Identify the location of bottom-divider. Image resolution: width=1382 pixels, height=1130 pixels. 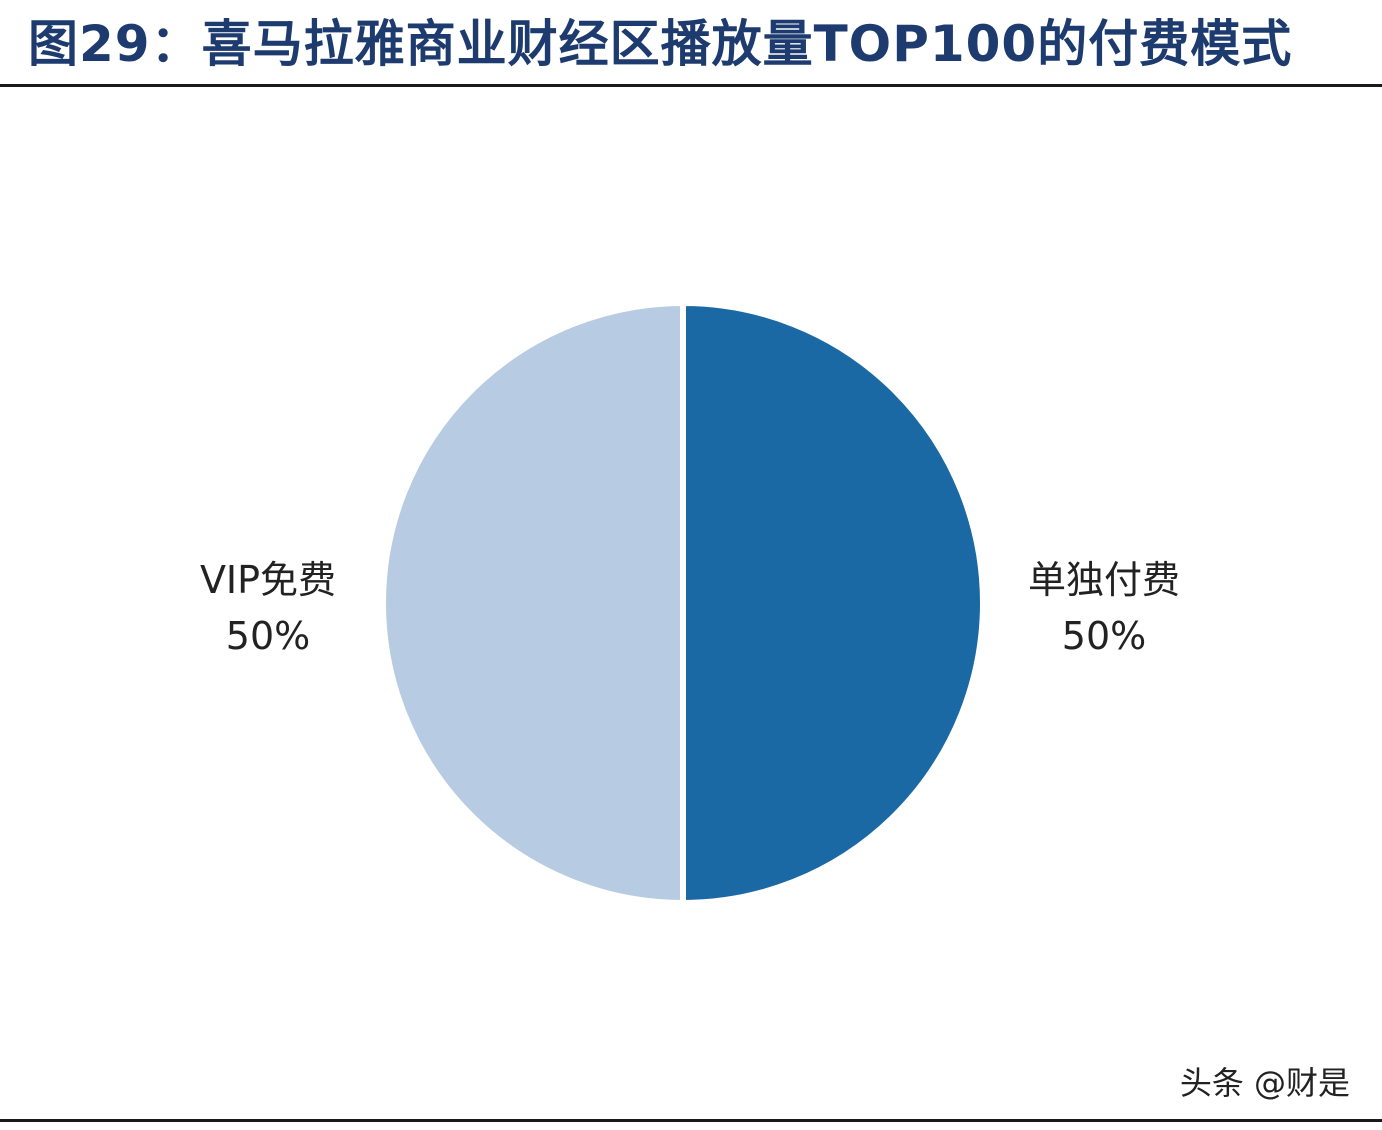
(691, 1120).